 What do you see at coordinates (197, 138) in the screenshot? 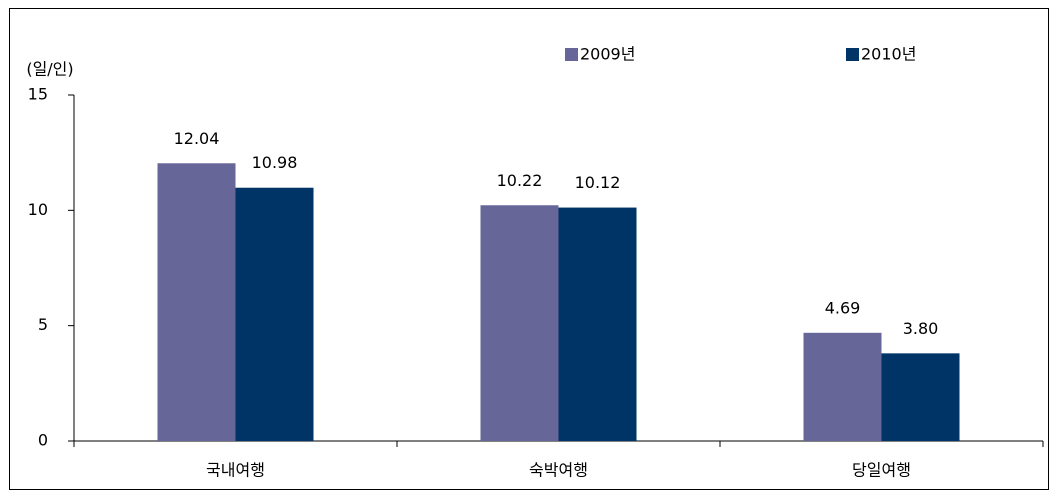
I see `value-label: 12.04` at bounding box center [197, 138].